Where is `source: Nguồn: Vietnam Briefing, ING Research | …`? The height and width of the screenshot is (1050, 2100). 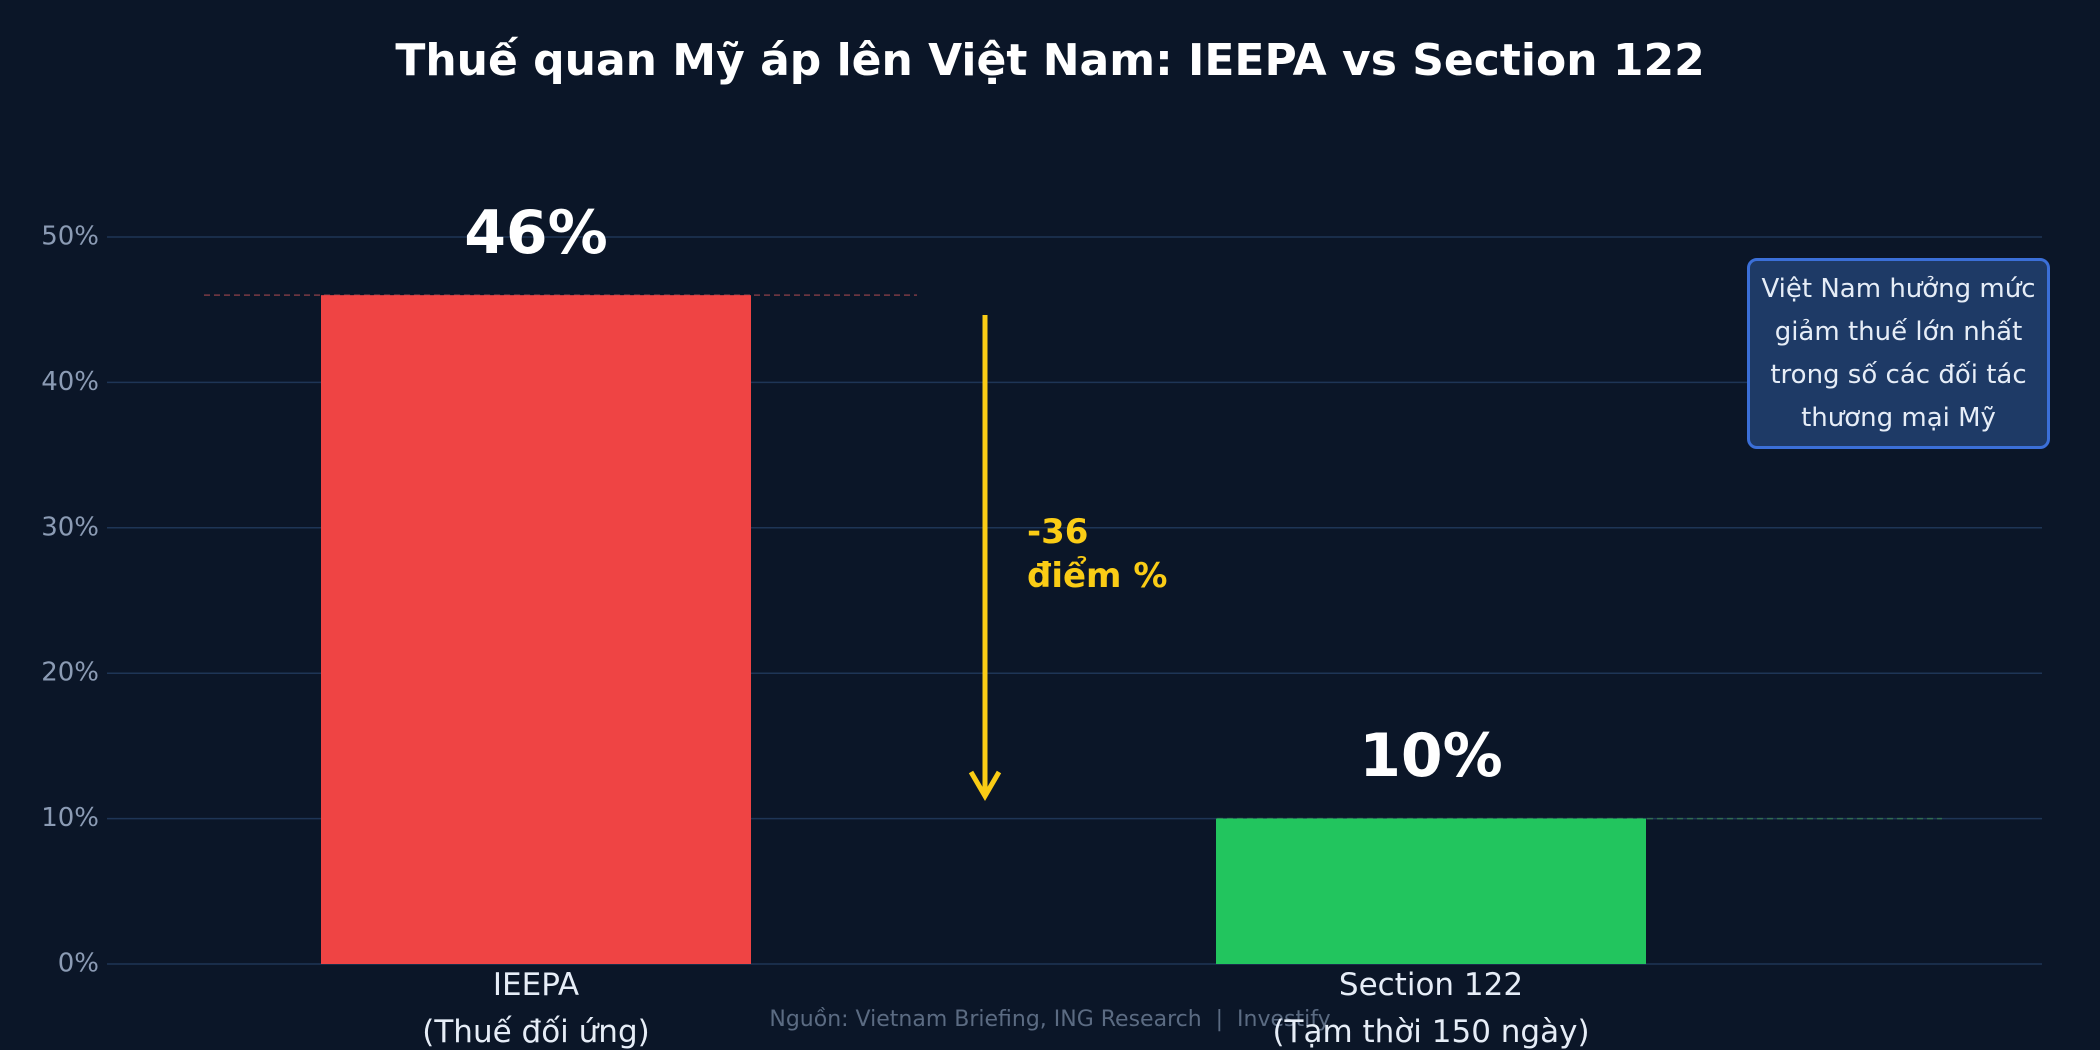
source: Nguồn: Vietnam Briefing, ING Research | … is located at coordinates (1049, 1019).